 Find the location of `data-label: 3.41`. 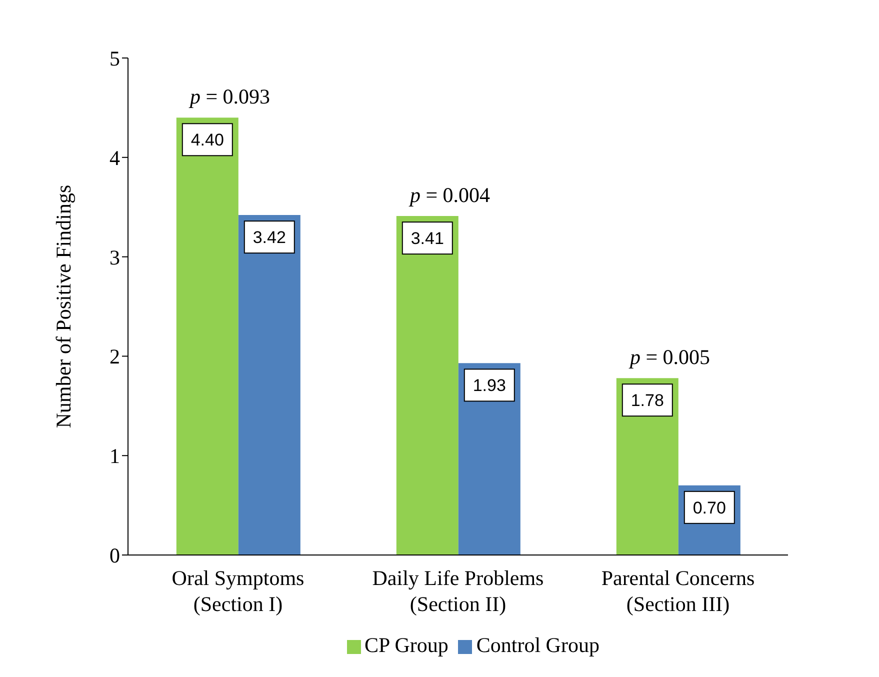

data-label: 3.41 is located at coordinates (427, 238).